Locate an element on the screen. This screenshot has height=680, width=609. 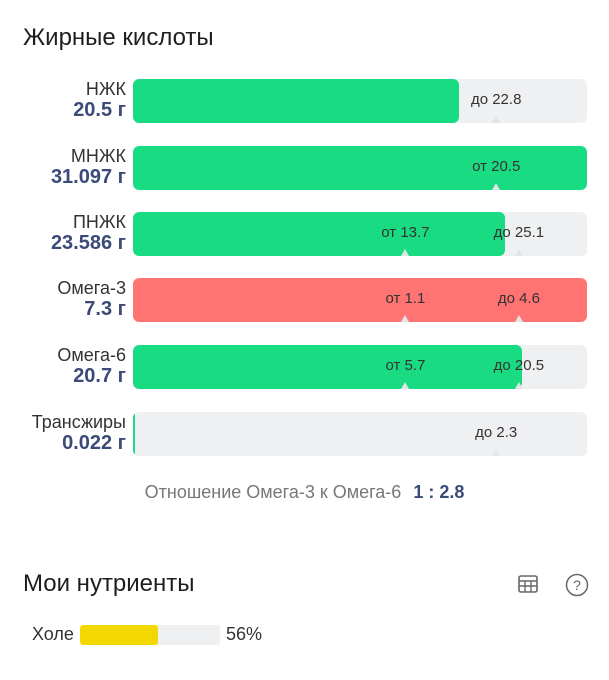
fatty-acid-amount: 0.022 г is located at coordinates (94, 443).